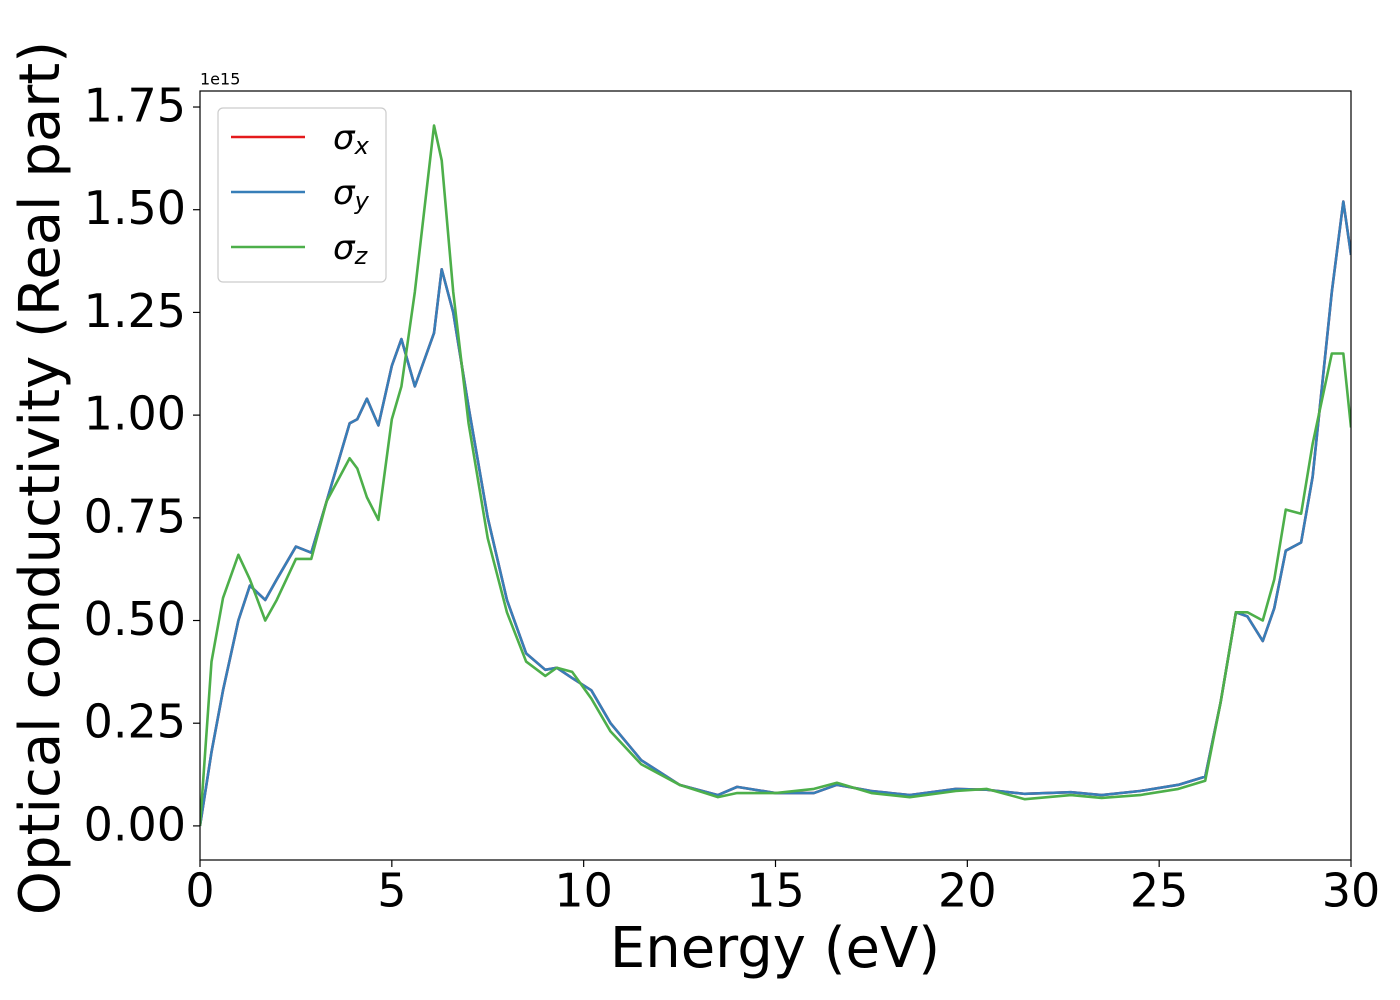  What do you see at coordinates (135, 311) in the screenshot?
I see `y-tick-label: 1.25` at bounding box center [135, 311].